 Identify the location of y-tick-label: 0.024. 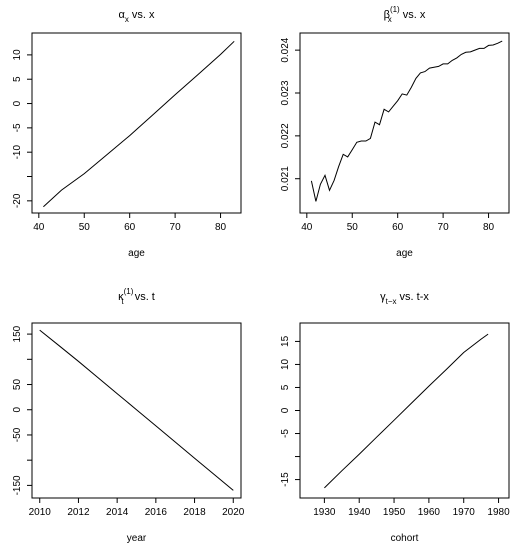
(285, 49).